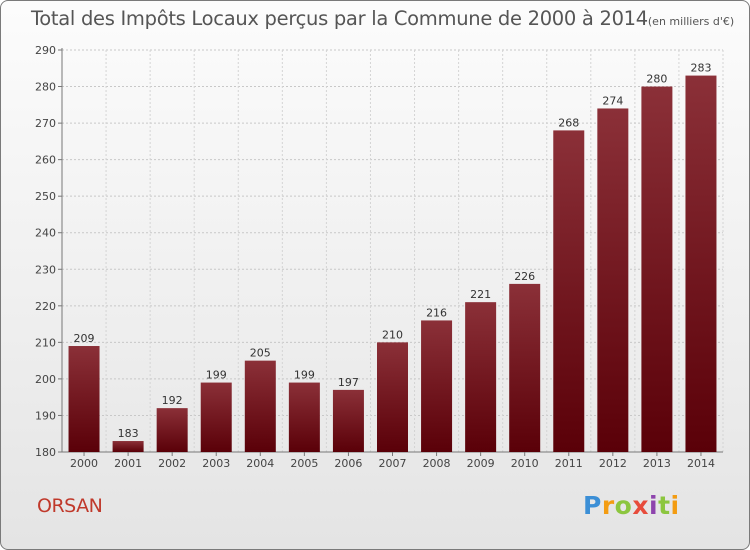  What do you see at coordinates (481, 377) in the screenshot?
I see `bar-2009` at bounding box center [481, 377].